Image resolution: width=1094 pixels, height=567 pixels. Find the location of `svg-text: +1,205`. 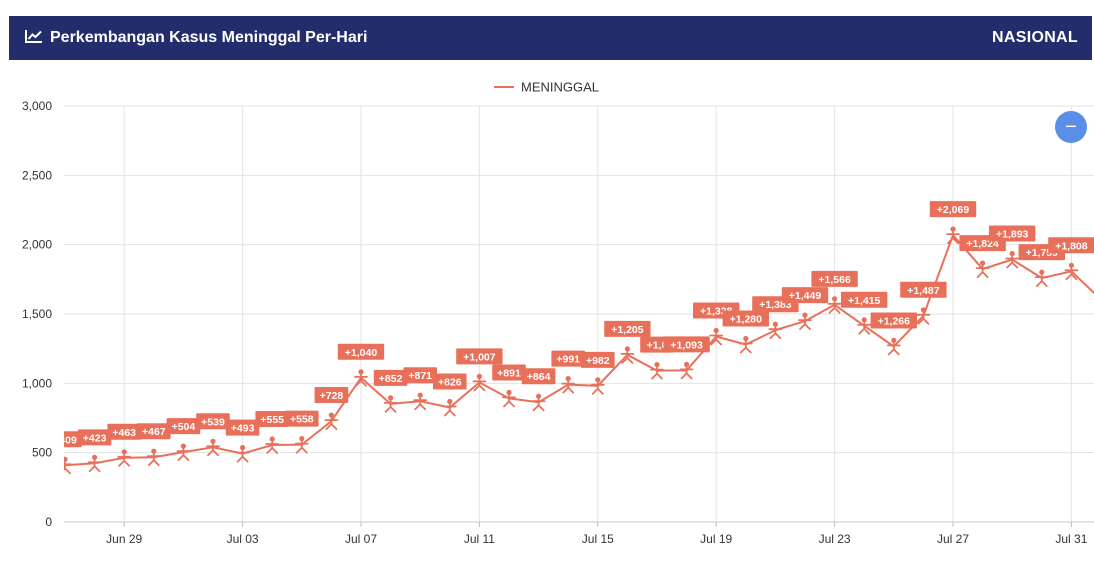

svg-text: +1,205 is located at coordinates (627, 330).